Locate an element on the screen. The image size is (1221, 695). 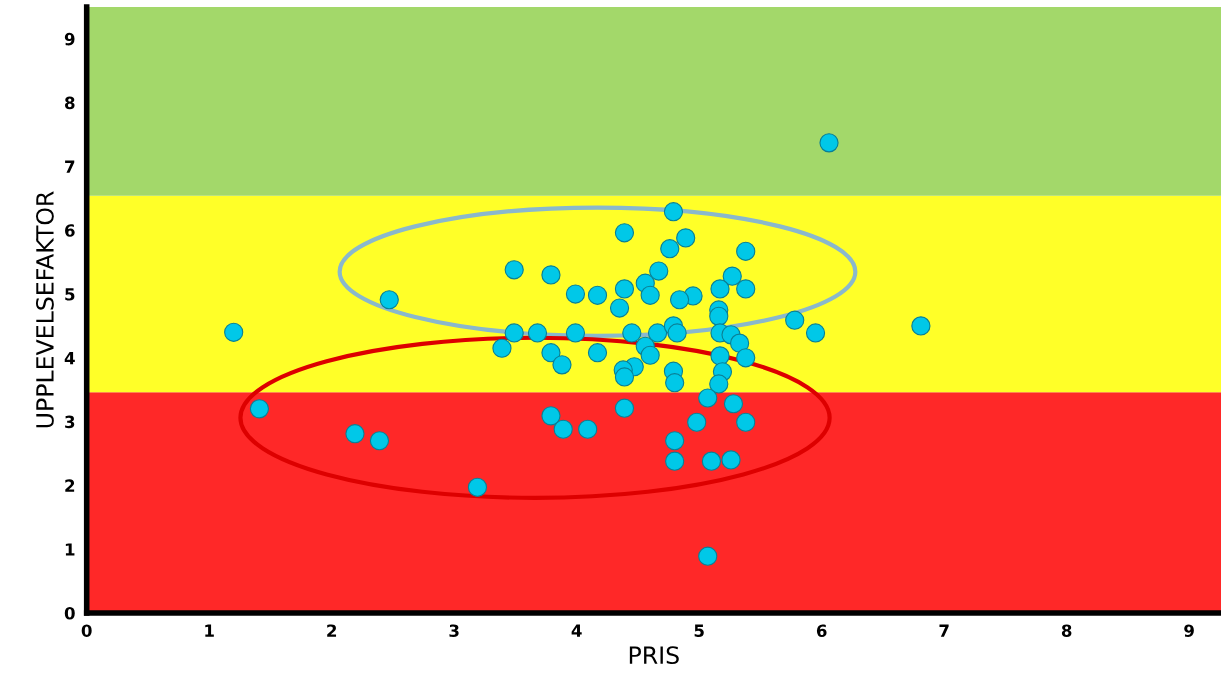
x-tick-label: 9 is located at coordinates (1189, 630).